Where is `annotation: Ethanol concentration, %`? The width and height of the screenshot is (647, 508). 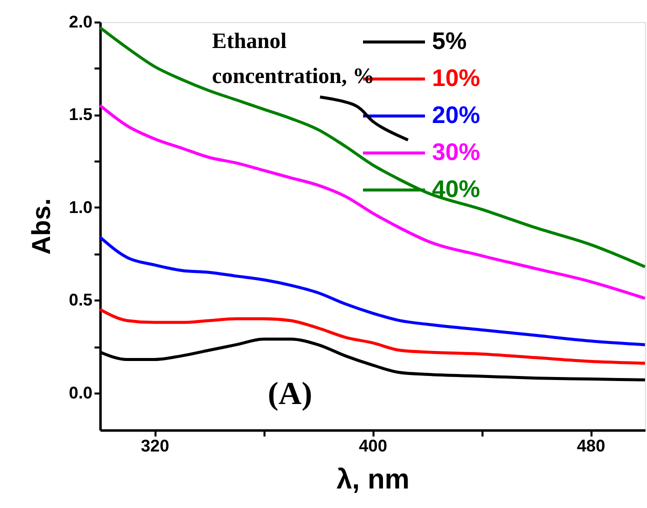 annotation: Ethanol concentration, % is located at coordinates (293, 58).